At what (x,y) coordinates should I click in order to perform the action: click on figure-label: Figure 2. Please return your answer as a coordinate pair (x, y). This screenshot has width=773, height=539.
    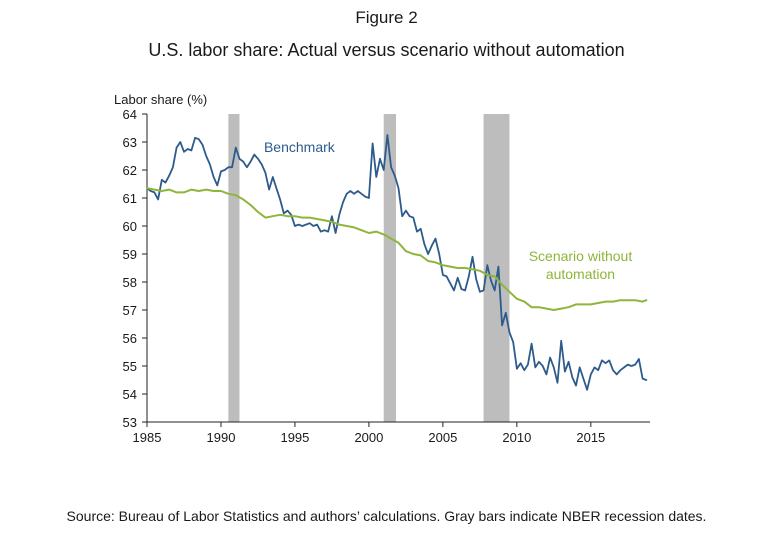
    Looking at the image, I should click on (386, 17).